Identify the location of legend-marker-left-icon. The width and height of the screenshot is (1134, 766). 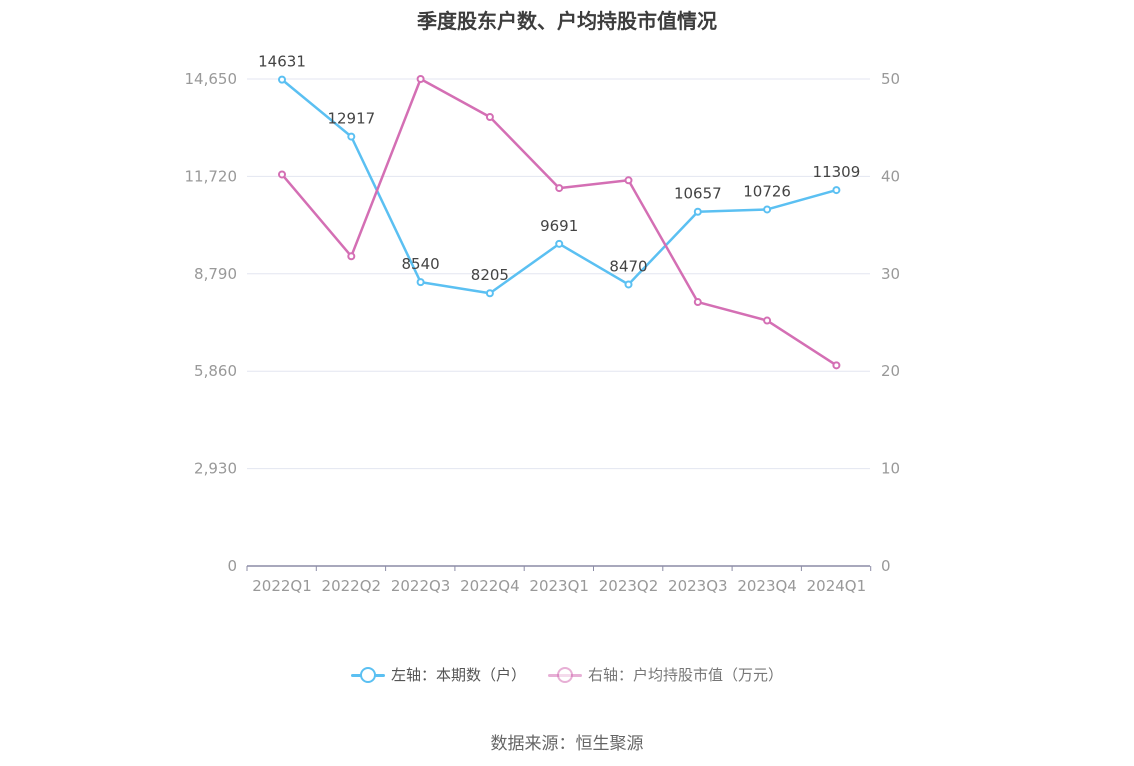
(367, 675).